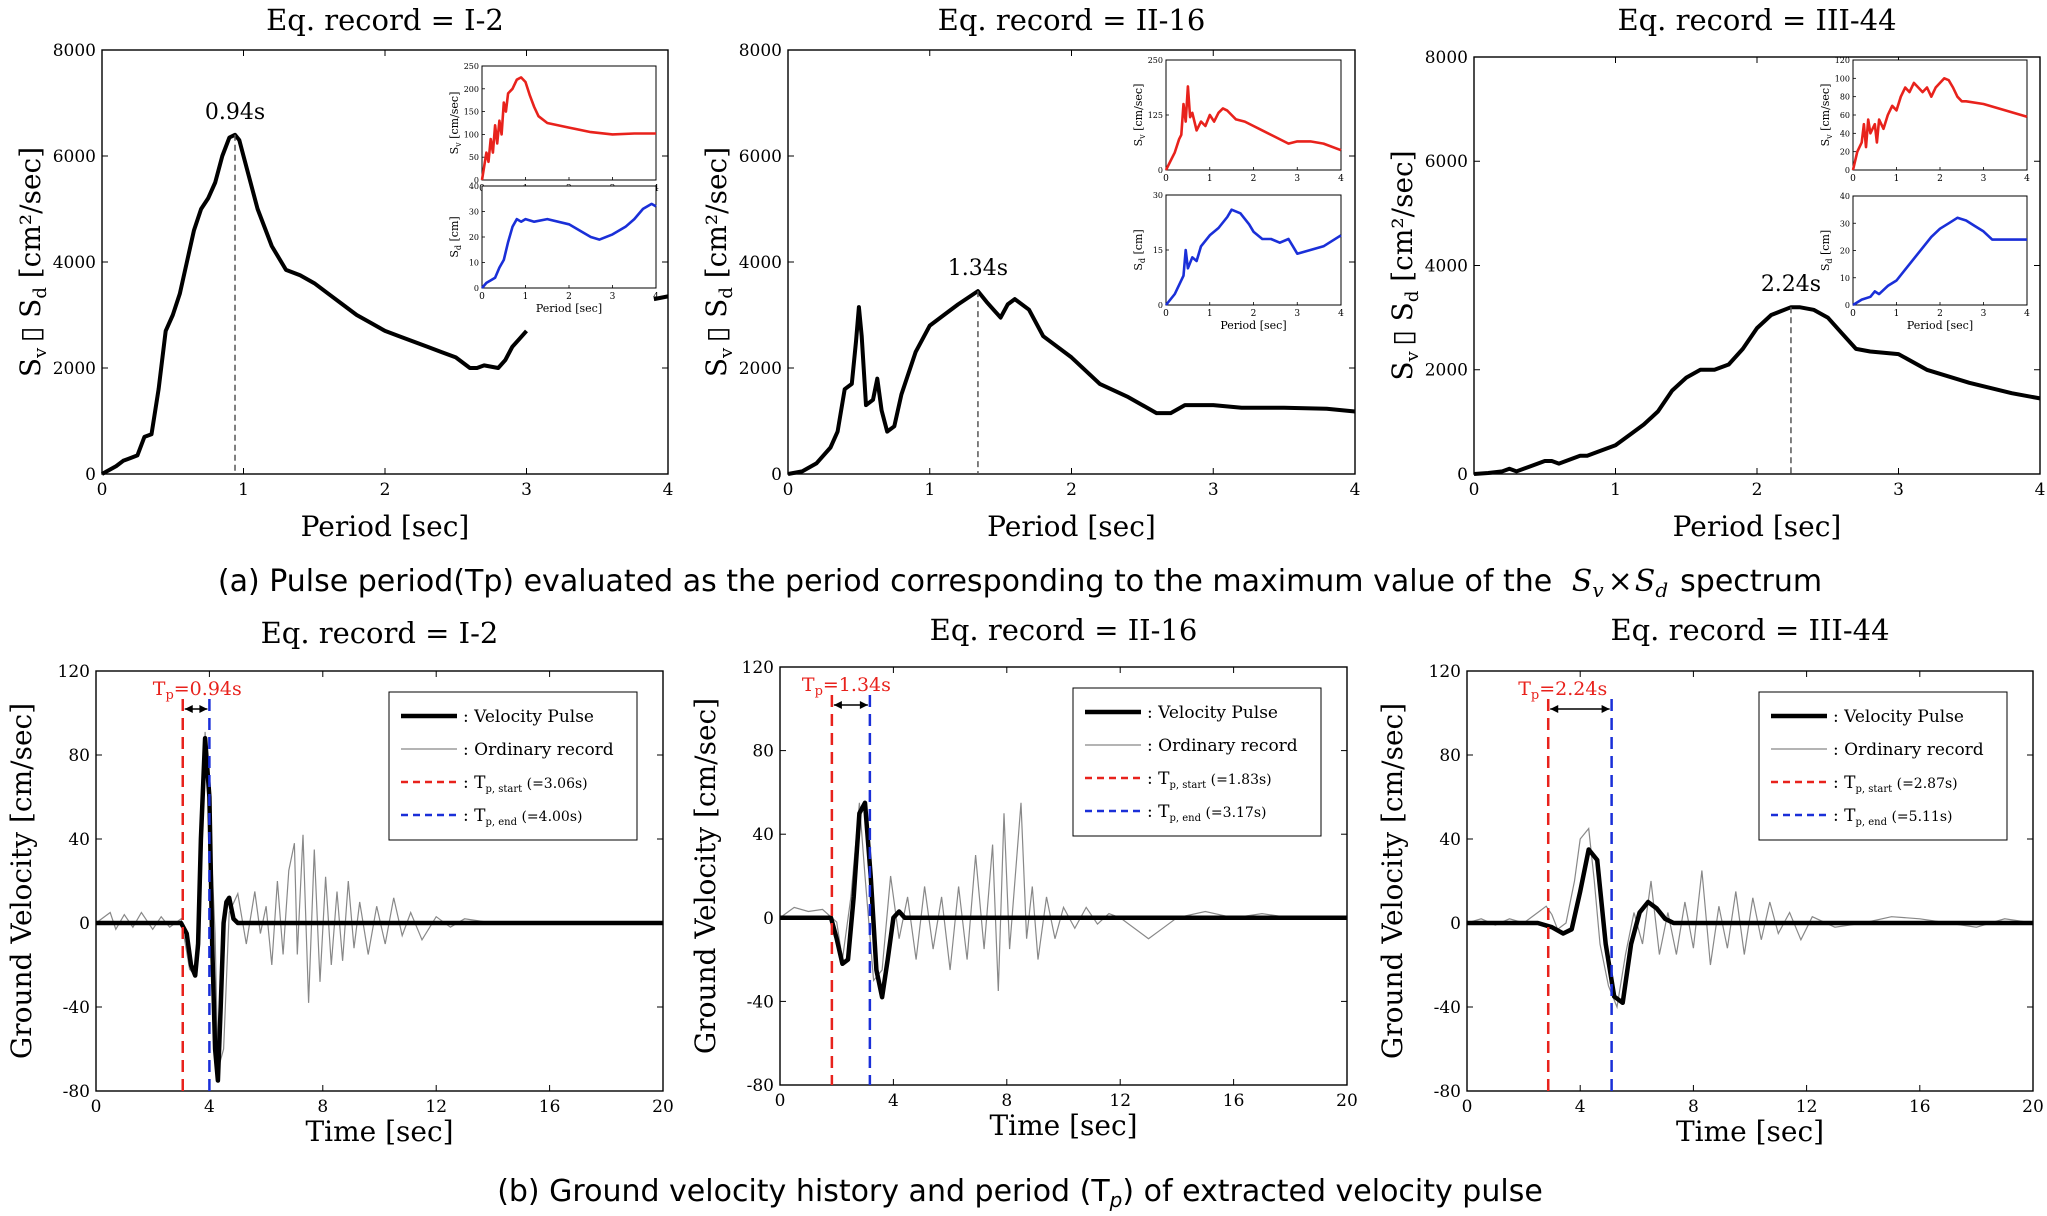  What do you see at coordinates (1253, 115) in the screenshot?
I see `inset-frame` at bounding box center [1253, 115].